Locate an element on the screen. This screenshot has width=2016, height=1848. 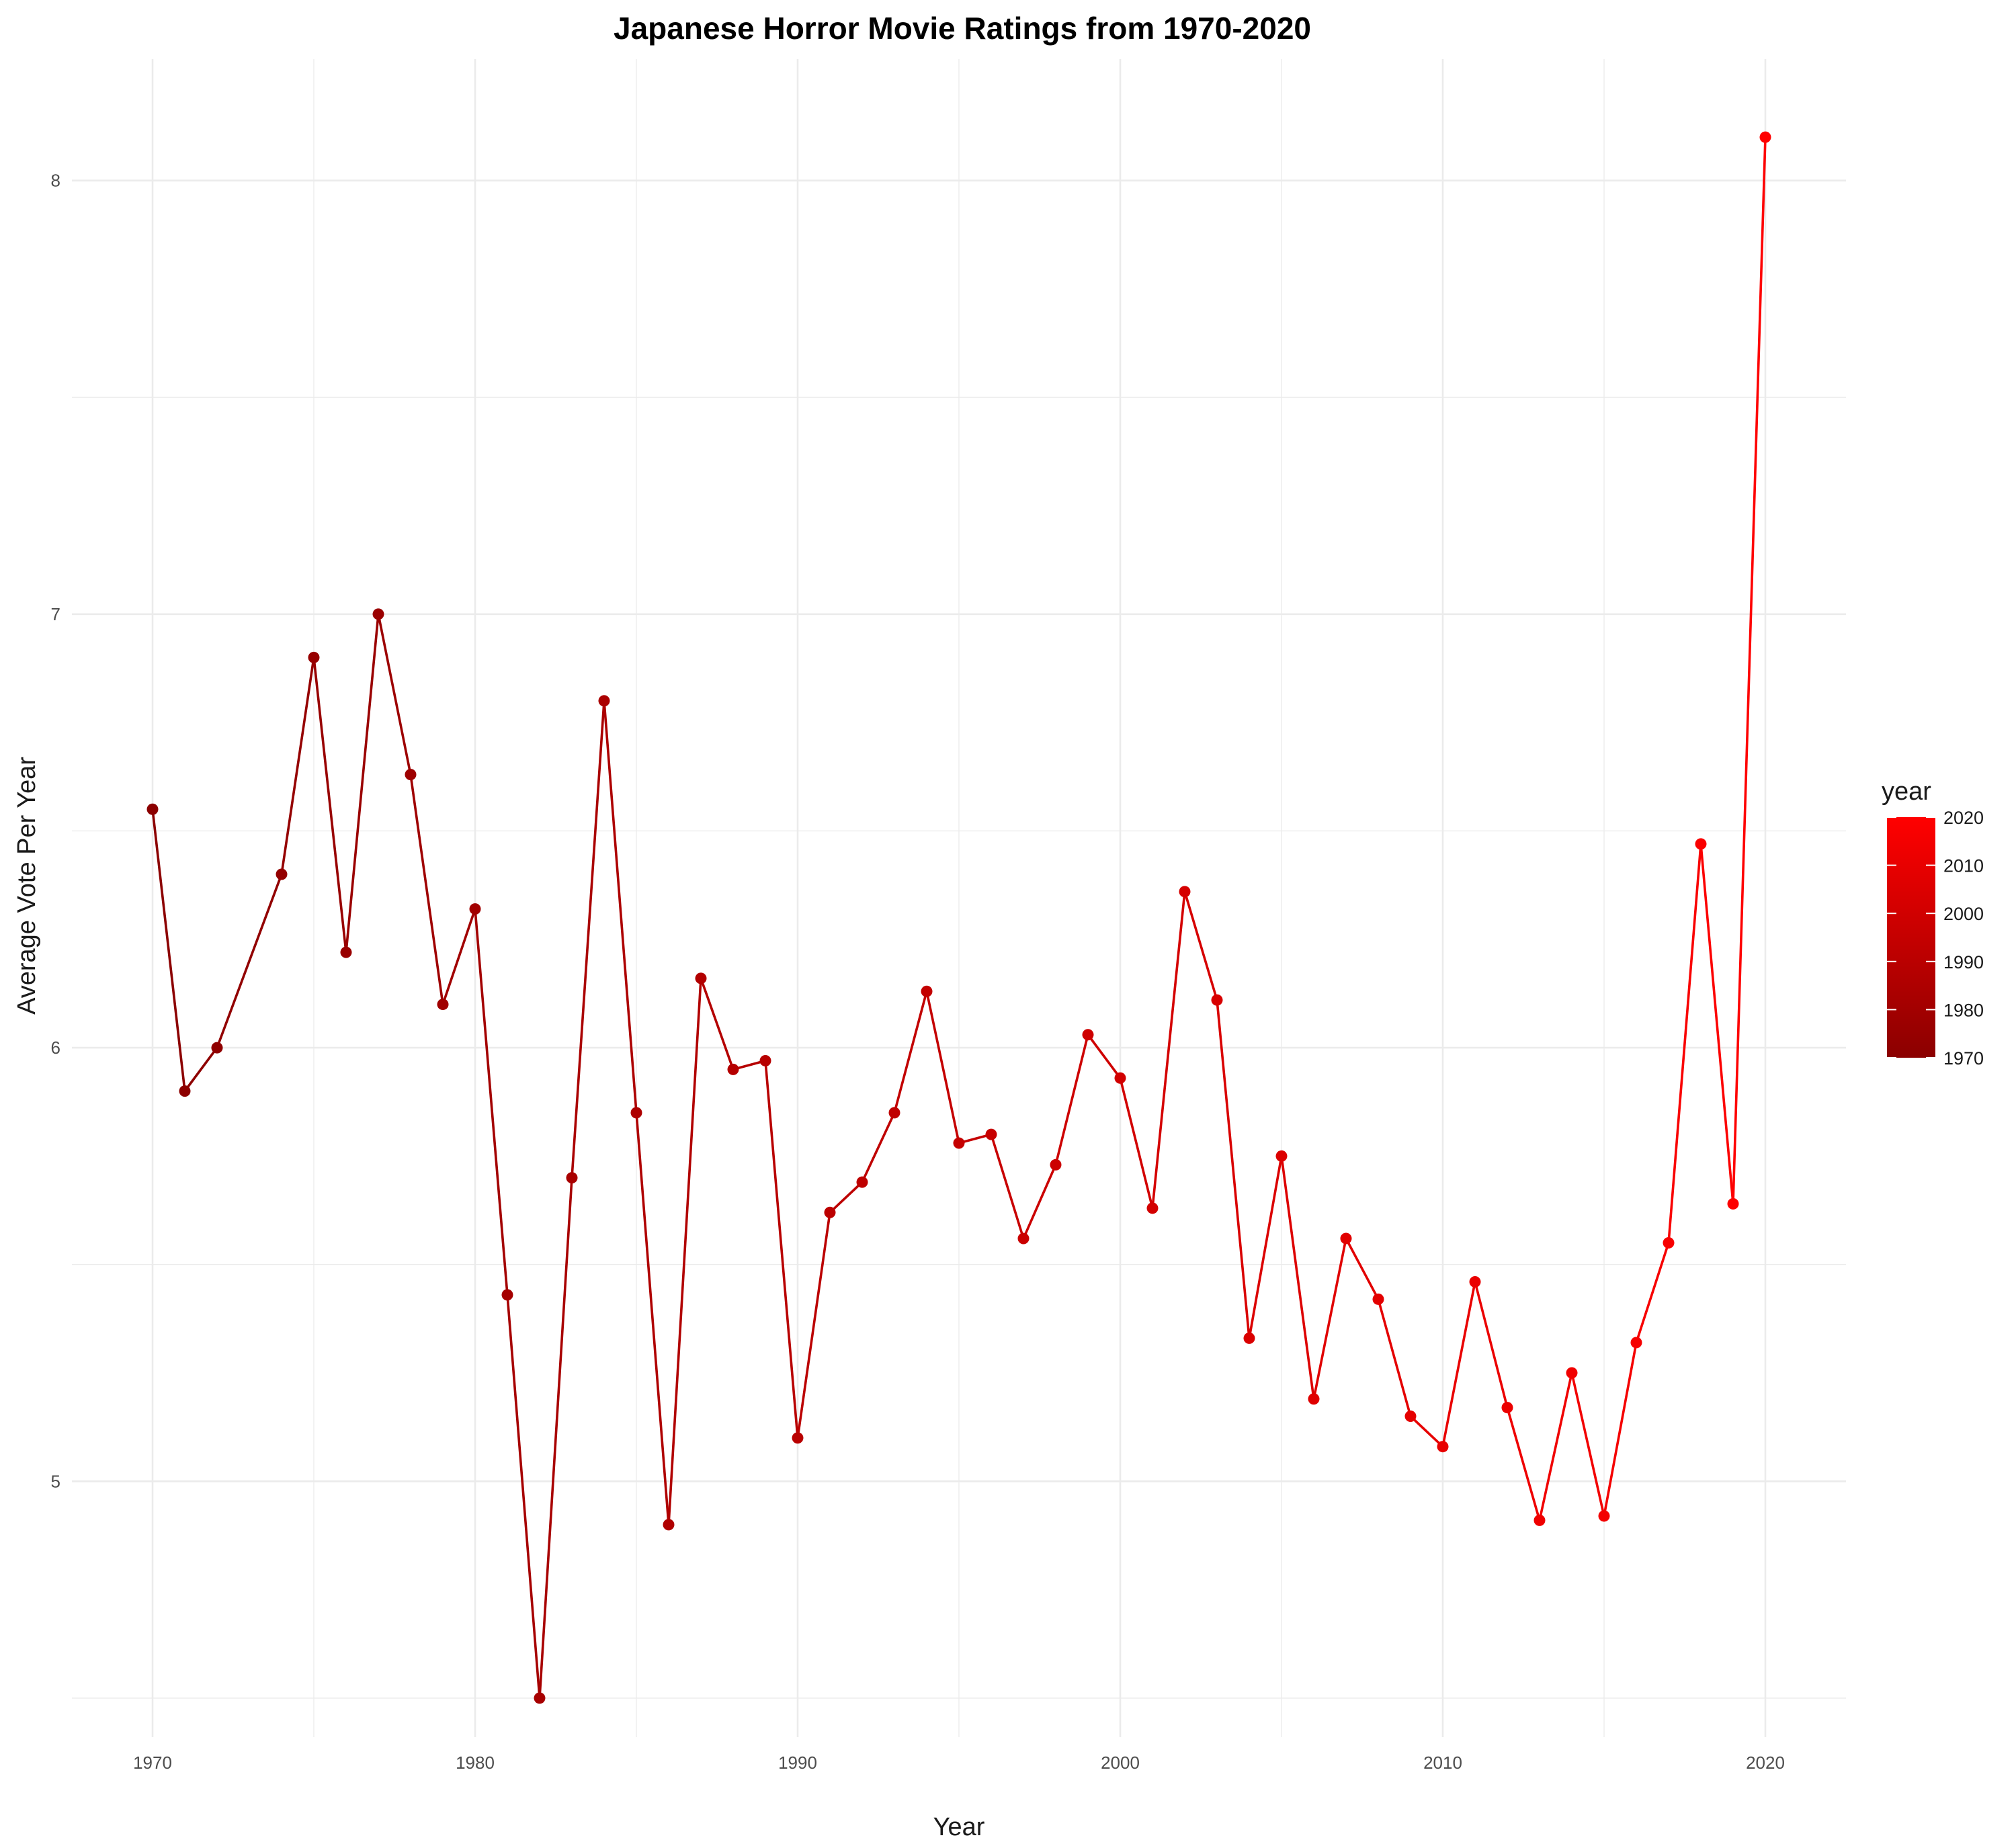
legend-ticks: 2020 2010 2000 1990 1980 1970 is located at coordinates (1936, 938).